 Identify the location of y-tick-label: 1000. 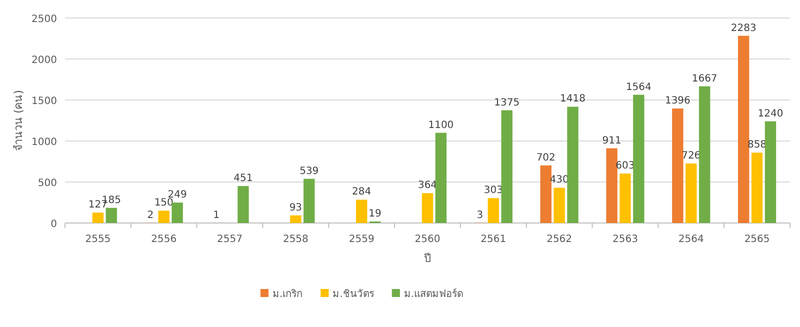
(44, 142).